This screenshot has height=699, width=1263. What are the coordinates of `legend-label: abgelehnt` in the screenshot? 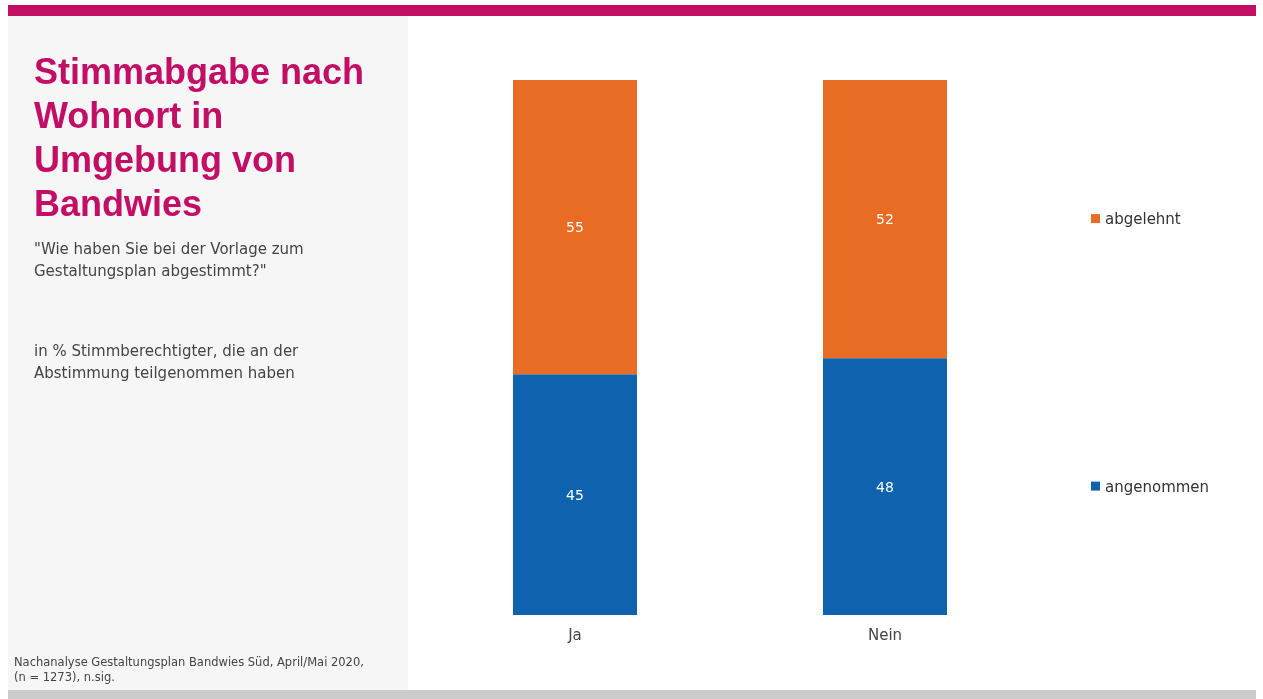 It's located at (1143, 219).